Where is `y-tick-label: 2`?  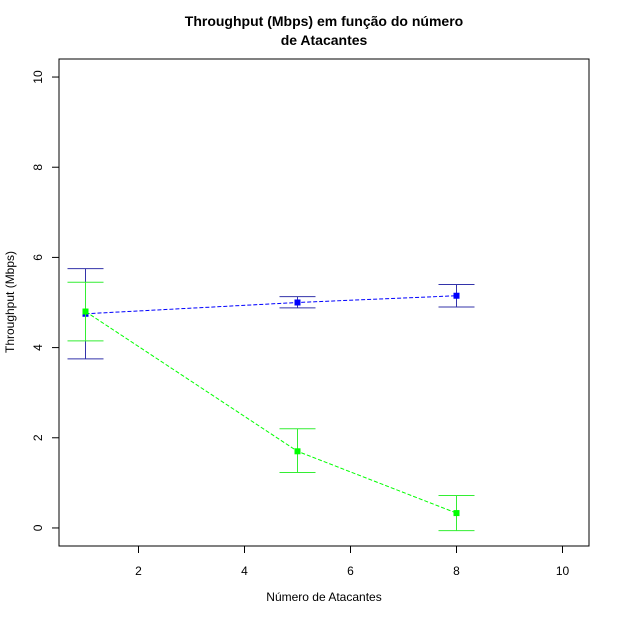
y-tick-label: 2 is located at coordinates (38, 437).